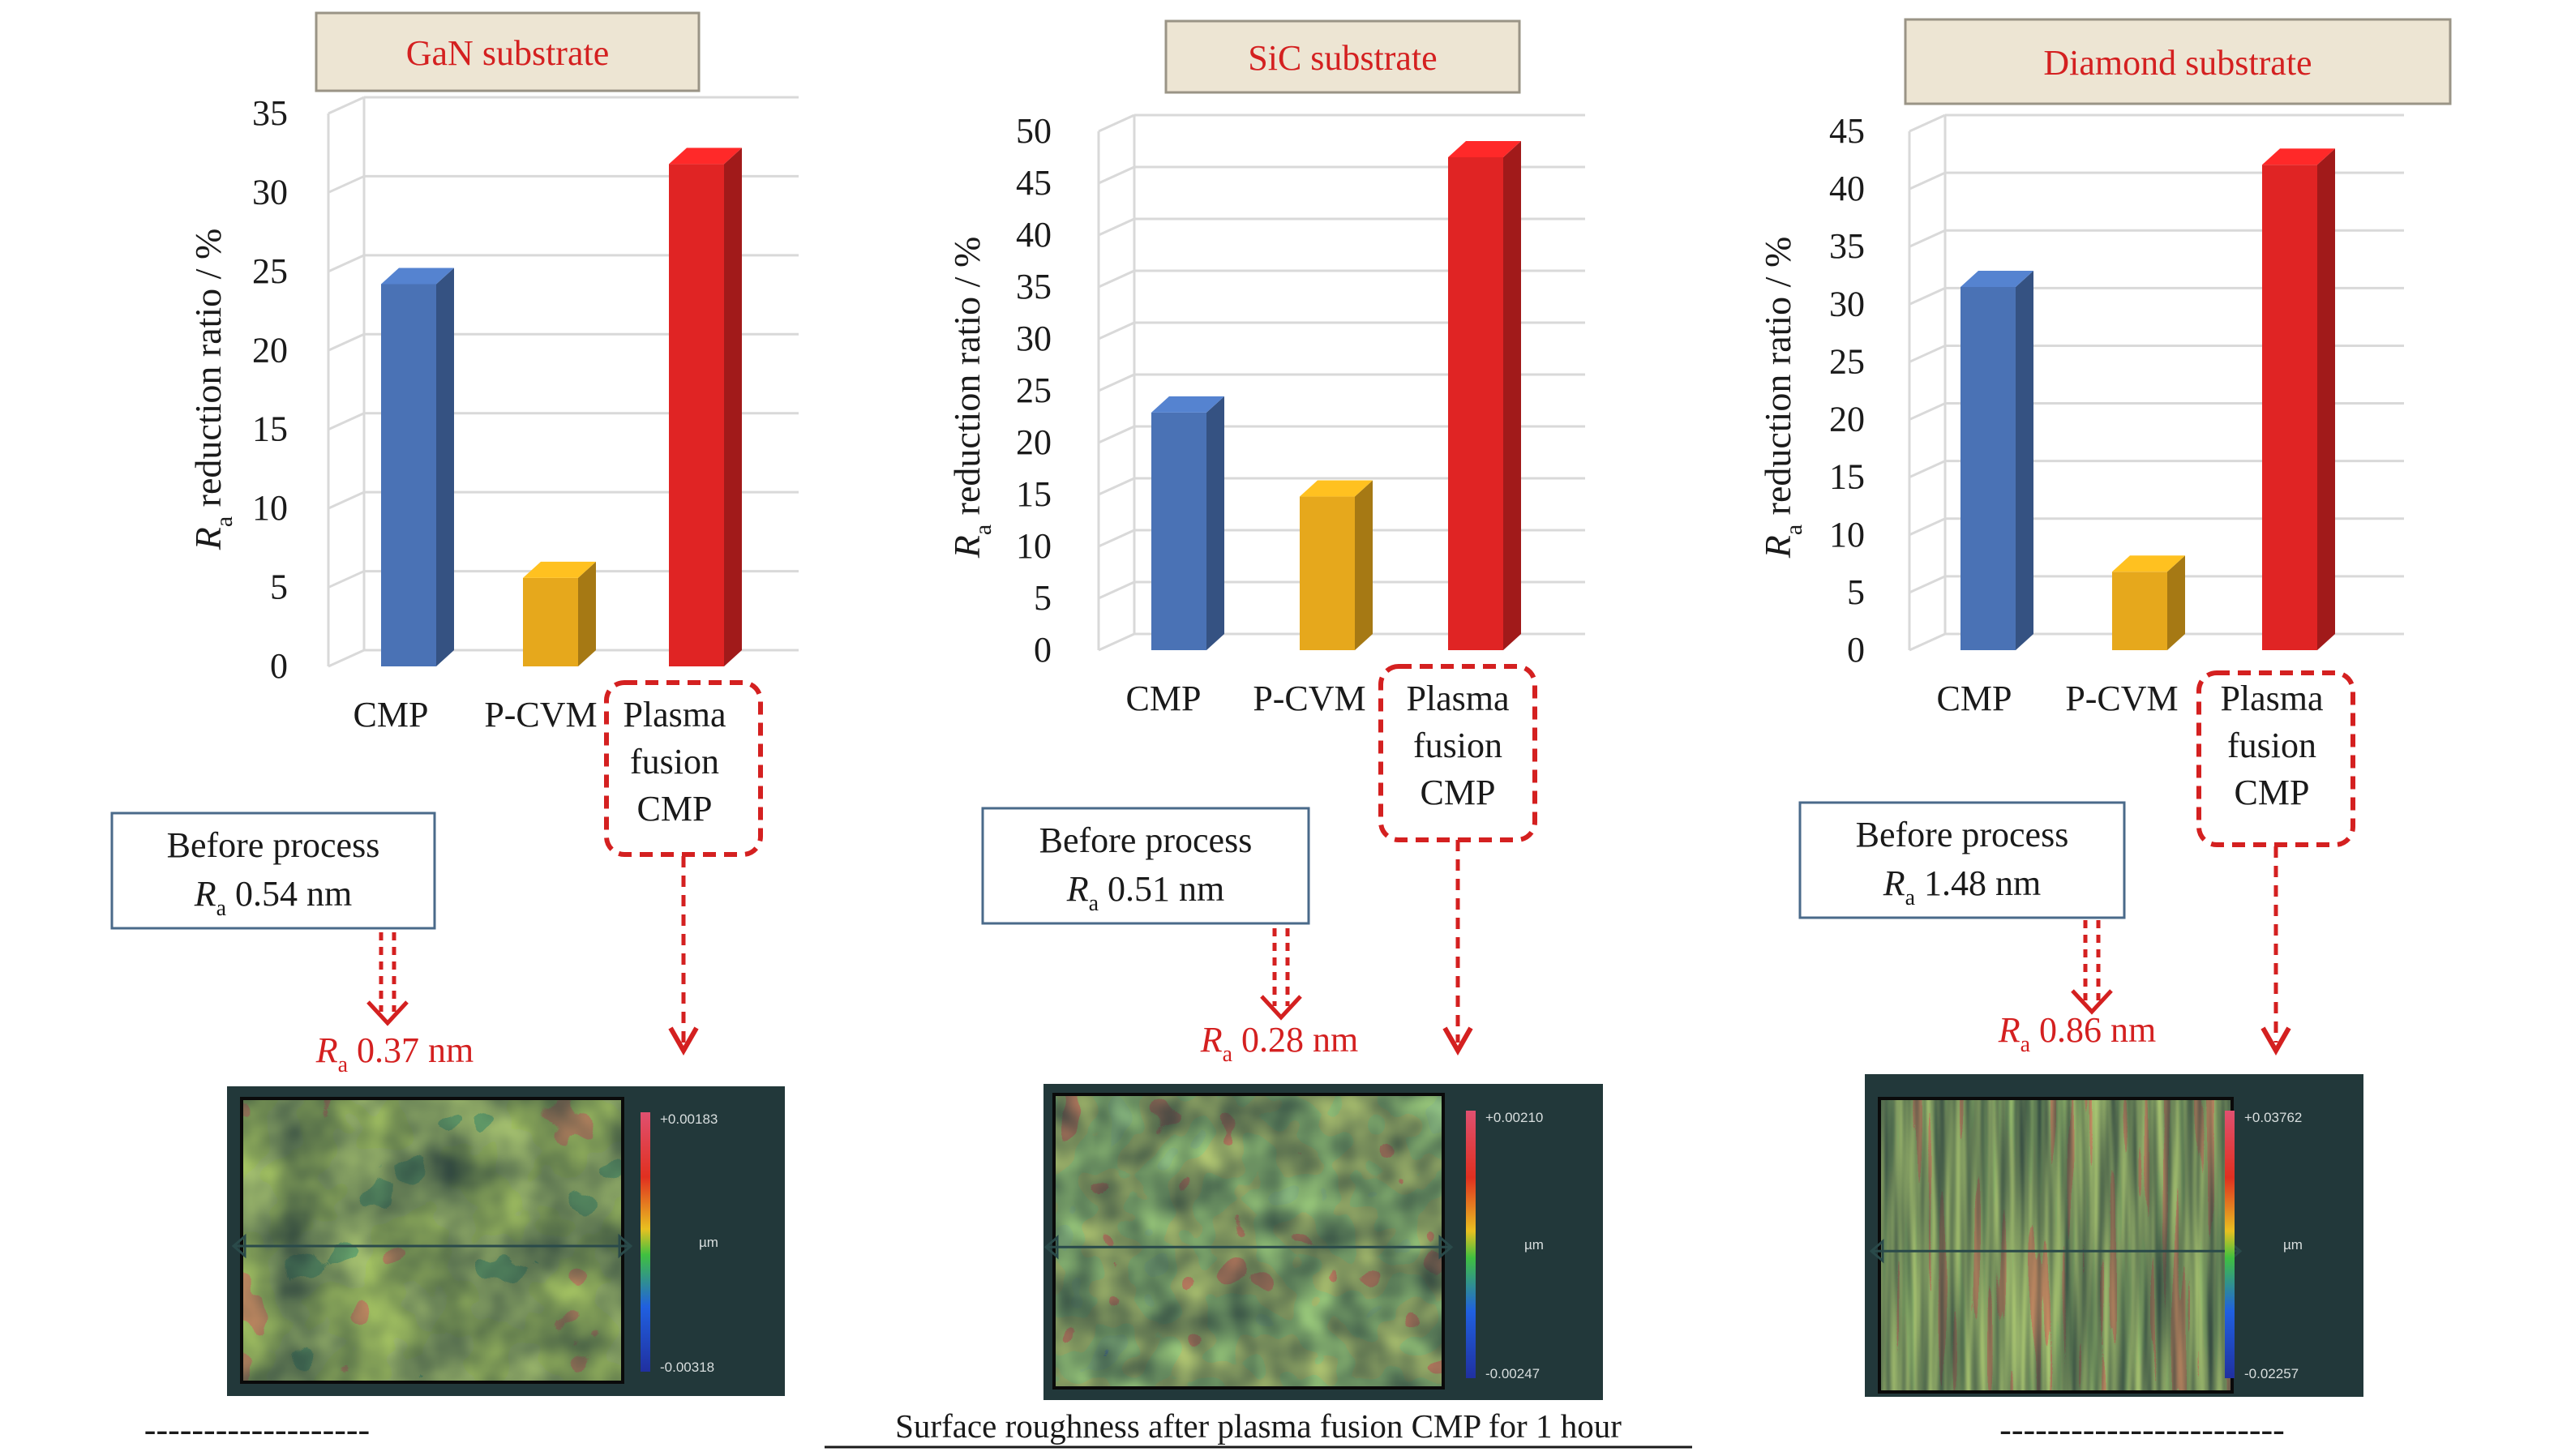 The width and height of the screenshot is (2554, 1456). Describe the element at coordinates (1978, 883) in the screenshot. I see `before-num: 1.48 nm` at that location.